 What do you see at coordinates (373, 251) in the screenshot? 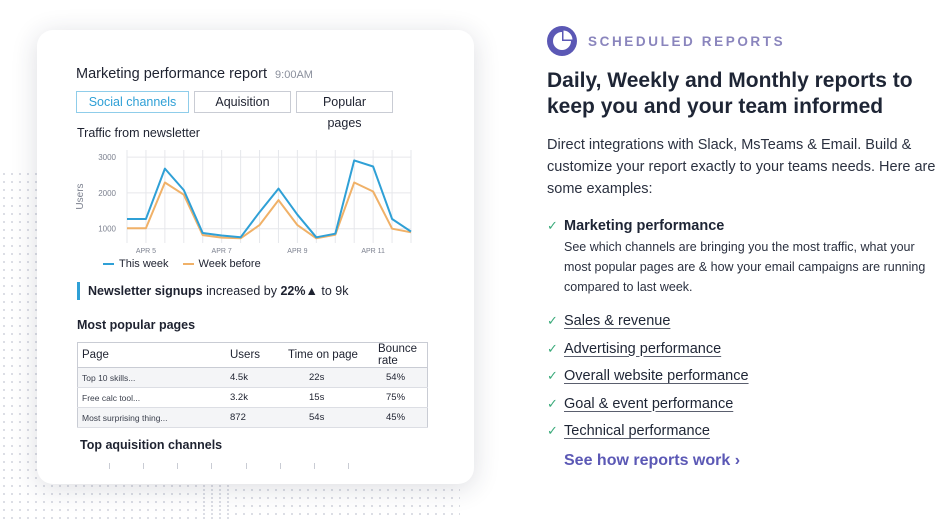
I see `x-tick-label: APR 11` at bounding box center [373, 251].